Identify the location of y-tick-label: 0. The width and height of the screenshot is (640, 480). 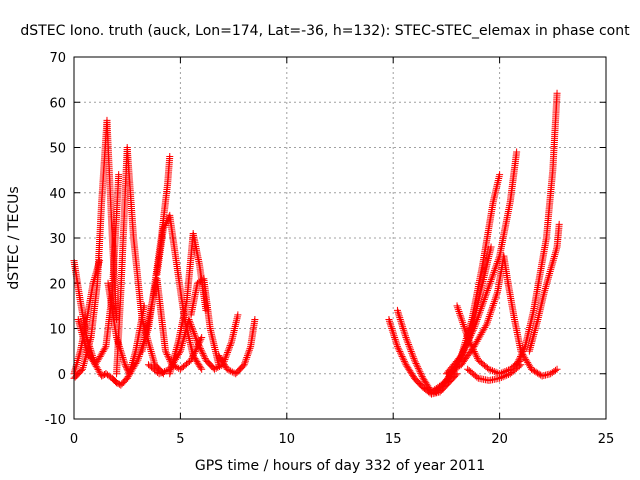
(62, 375).